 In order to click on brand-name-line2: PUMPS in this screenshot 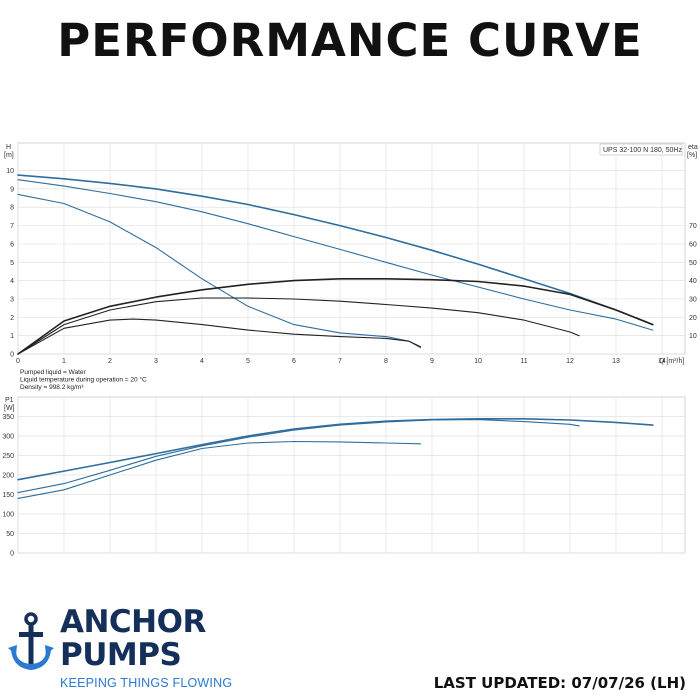, I will do `click(121, 655)`.